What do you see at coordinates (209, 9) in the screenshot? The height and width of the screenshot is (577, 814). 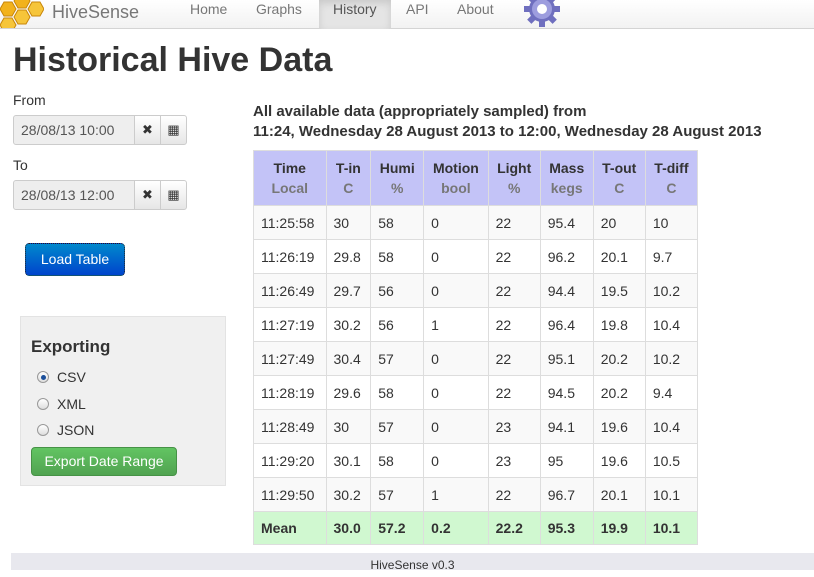 I see `nav-home: Home` at bounding box center [209, 9].